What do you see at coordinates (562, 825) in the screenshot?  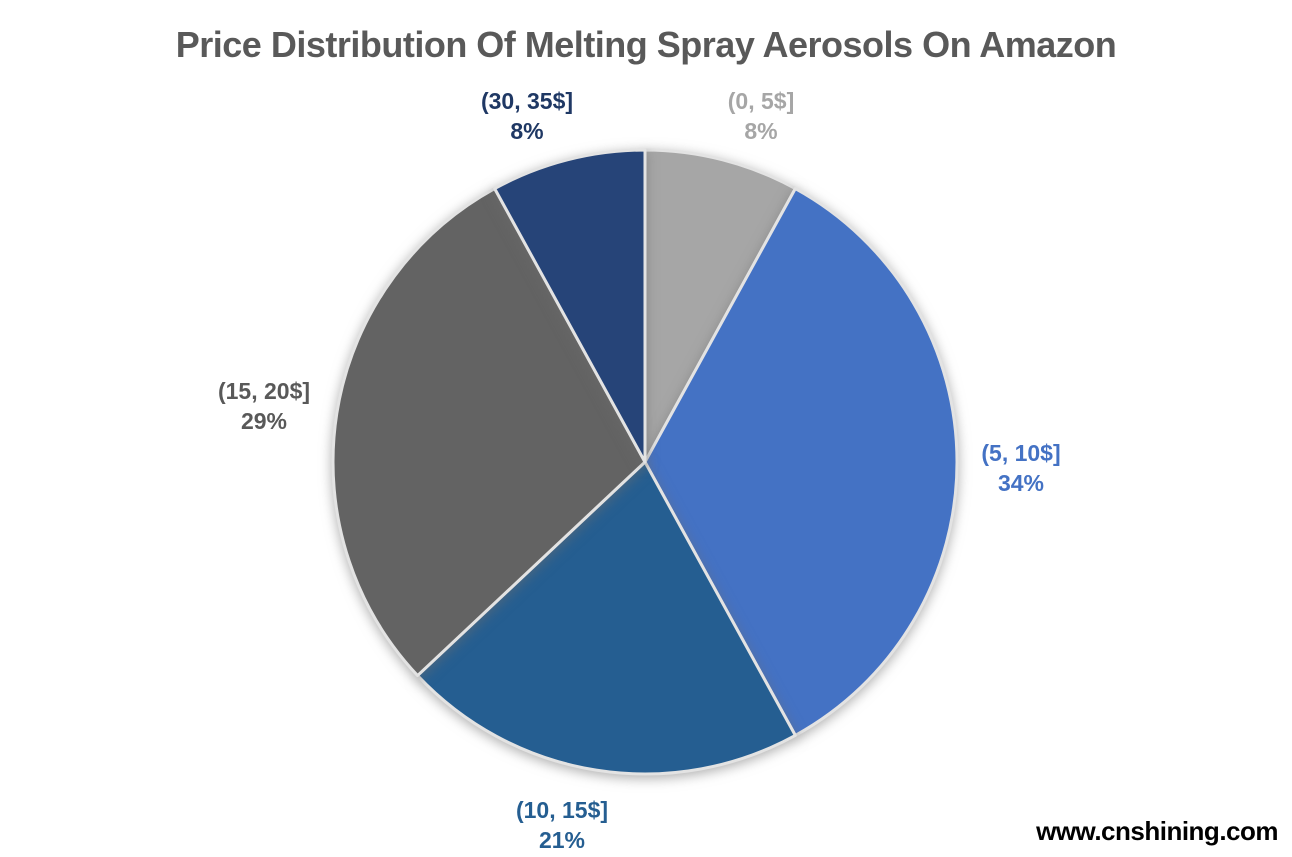 I see `data-label-10-15: (10, 15$] 21%` at bounding box center [562, 825].